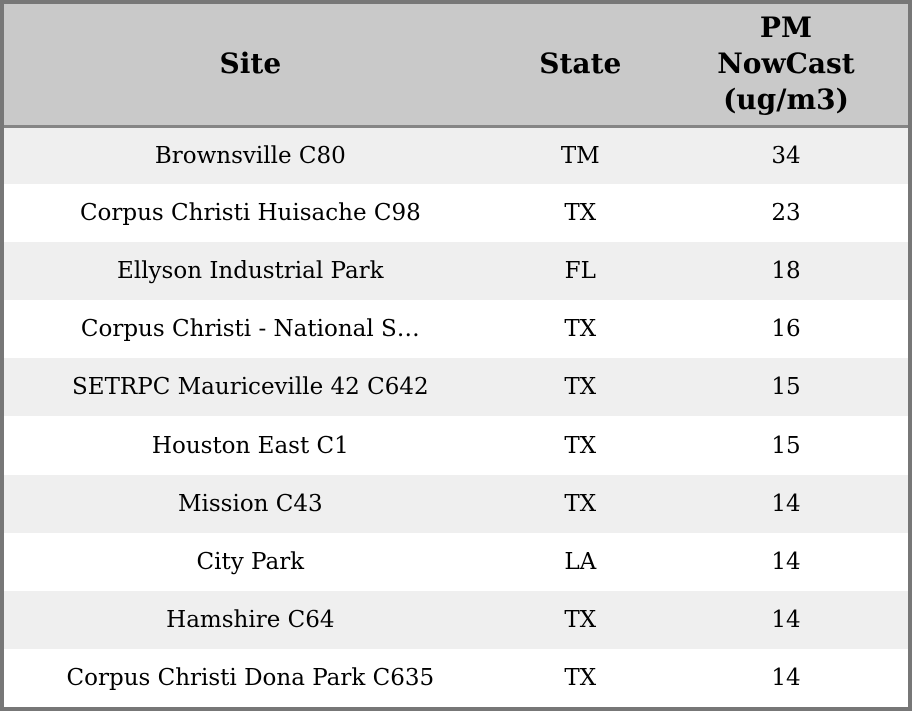 The image size is (912, 711). What do you see at coordinates (250, 445) in the screenshot?
I see `cell-site: Houston East C1` at bounding box center [250, 445].